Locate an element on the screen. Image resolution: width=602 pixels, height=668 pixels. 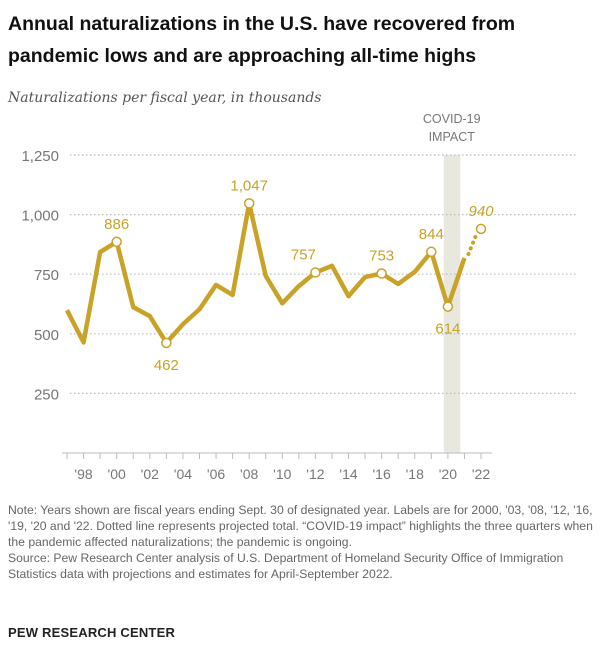
data-label: 886 is located at coordinates (116, 224).